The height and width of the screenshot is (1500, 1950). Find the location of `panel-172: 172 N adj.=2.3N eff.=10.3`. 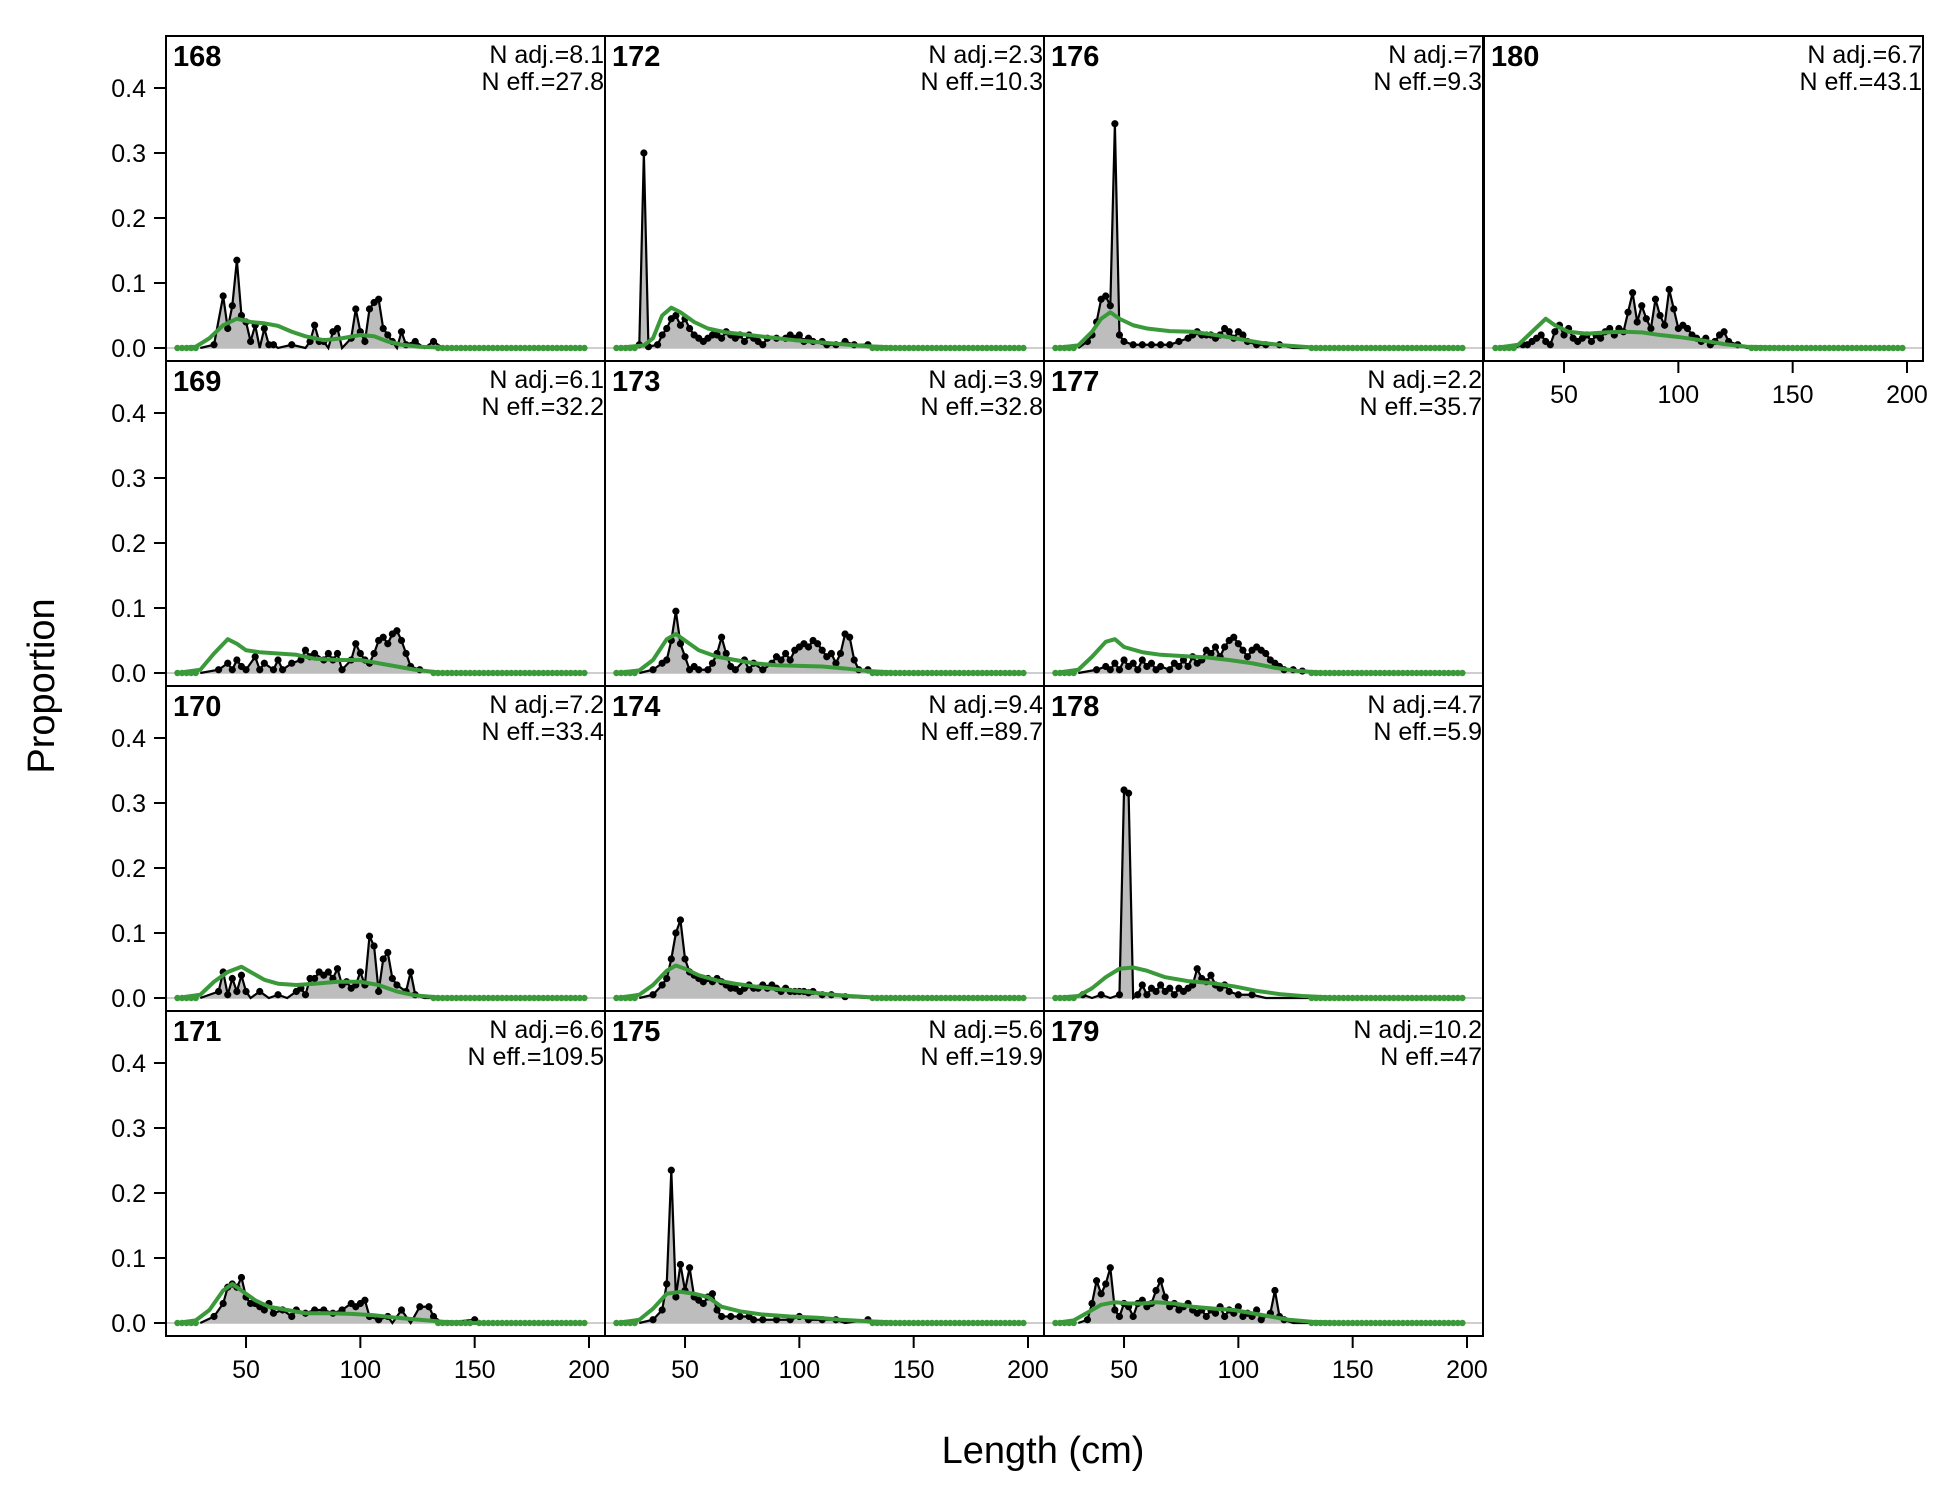

panel-172: 172 N adj.=2.3N eff.=10.3 is located at coordinates (824, 198).